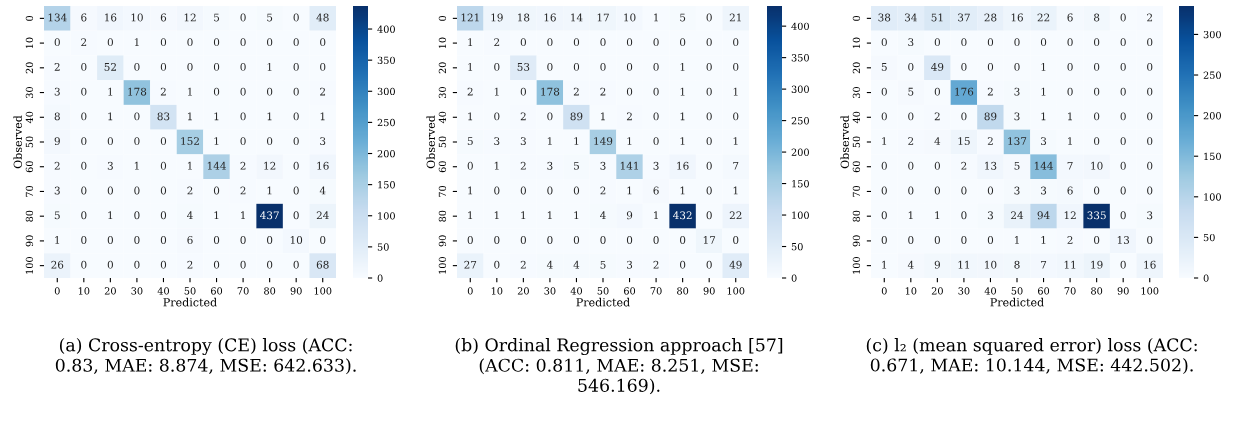 The image size is (1239, 425). Describe the element at coordinates (322, 264) in the screenshot. I see `data-label: 68` at that location.